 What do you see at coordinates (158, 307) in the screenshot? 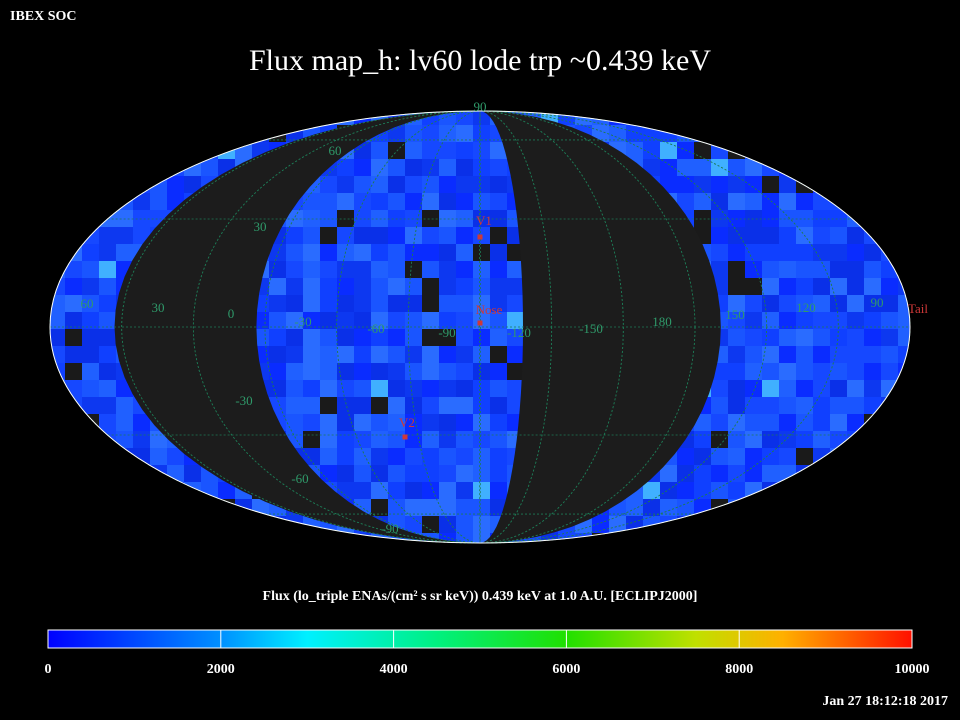
I see `longitude-label: 30` at bounding box center [158, 307].